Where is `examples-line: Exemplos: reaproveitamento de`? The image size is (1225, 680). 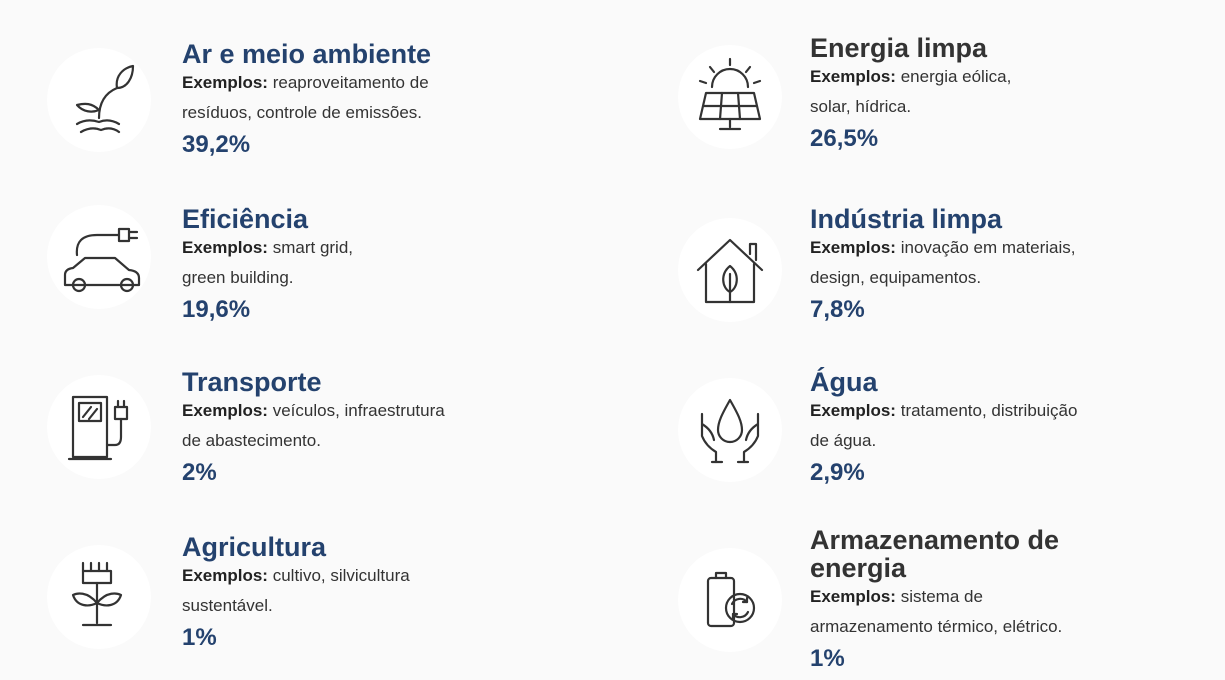 examples-line: Exemplos: reaproveitamento de is located at coordinates (387, 83).